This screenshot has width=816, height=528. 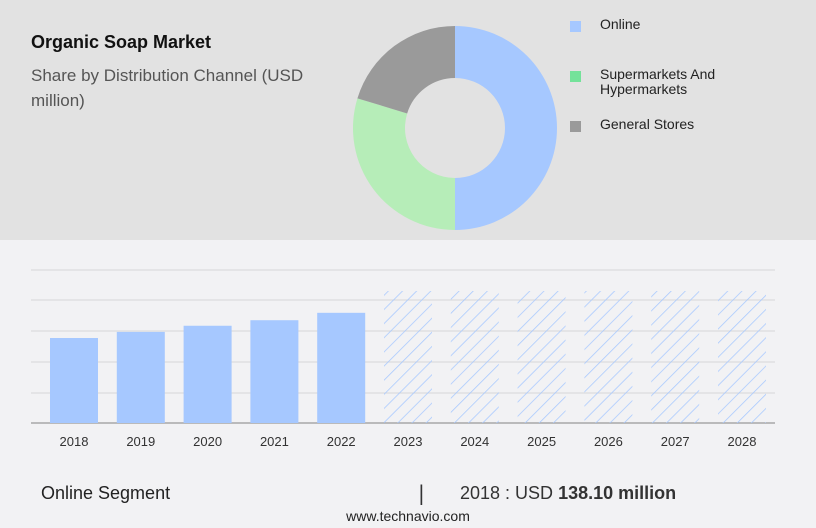 What do you see at coordinates (617, 493) in the screenshot?
I see `footer-value-amount: 138.10 million` at bounding box center [617, 493].